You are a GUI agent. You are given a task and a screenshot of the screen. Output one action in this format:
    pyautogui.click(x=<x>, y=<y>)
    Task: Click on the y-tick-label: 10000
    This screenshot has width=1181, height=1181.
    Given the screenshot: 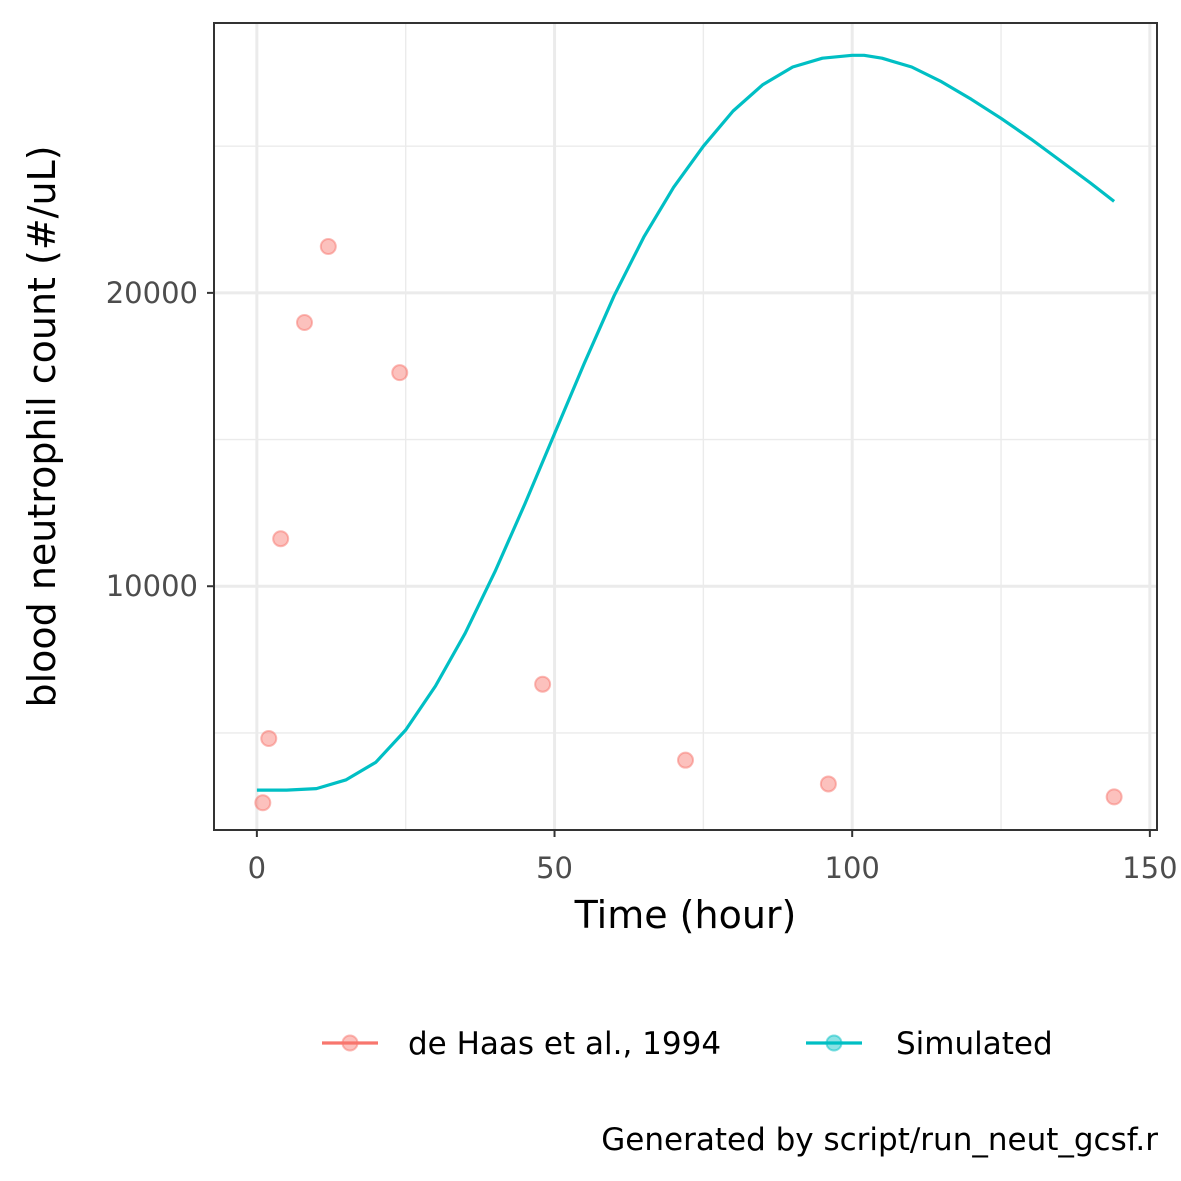 What is the action you would take?
    pyautogui.click(x=152, y=586)
    